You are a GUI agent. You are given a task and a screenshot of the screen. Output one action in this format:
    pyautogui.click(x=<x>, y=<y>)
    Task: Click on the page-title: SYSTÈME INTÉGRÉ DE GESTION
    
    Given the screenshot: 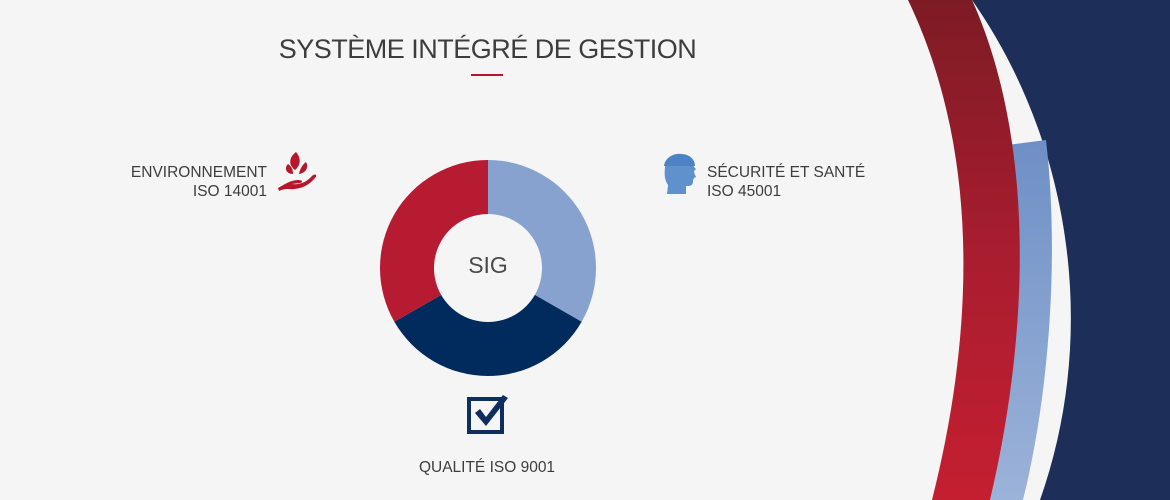 What is the action you would take?
    pyautogui.click(x=487, y=49)
    